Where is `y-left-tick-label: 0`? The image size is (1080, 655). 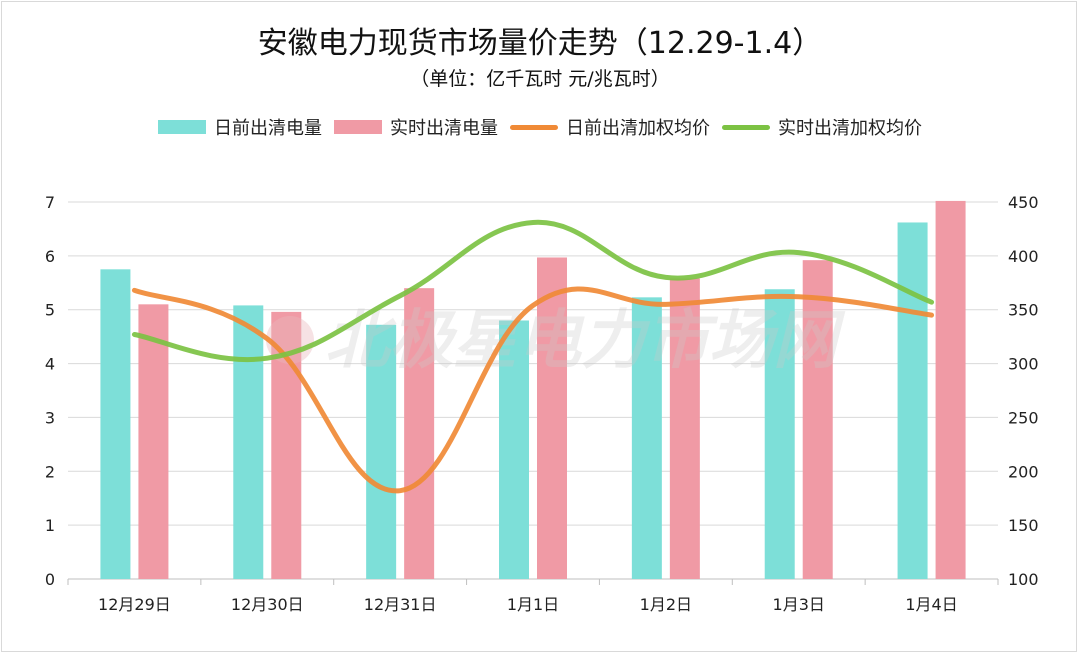 y-left-tick-label: 0 is located at coordinates (50, 579).